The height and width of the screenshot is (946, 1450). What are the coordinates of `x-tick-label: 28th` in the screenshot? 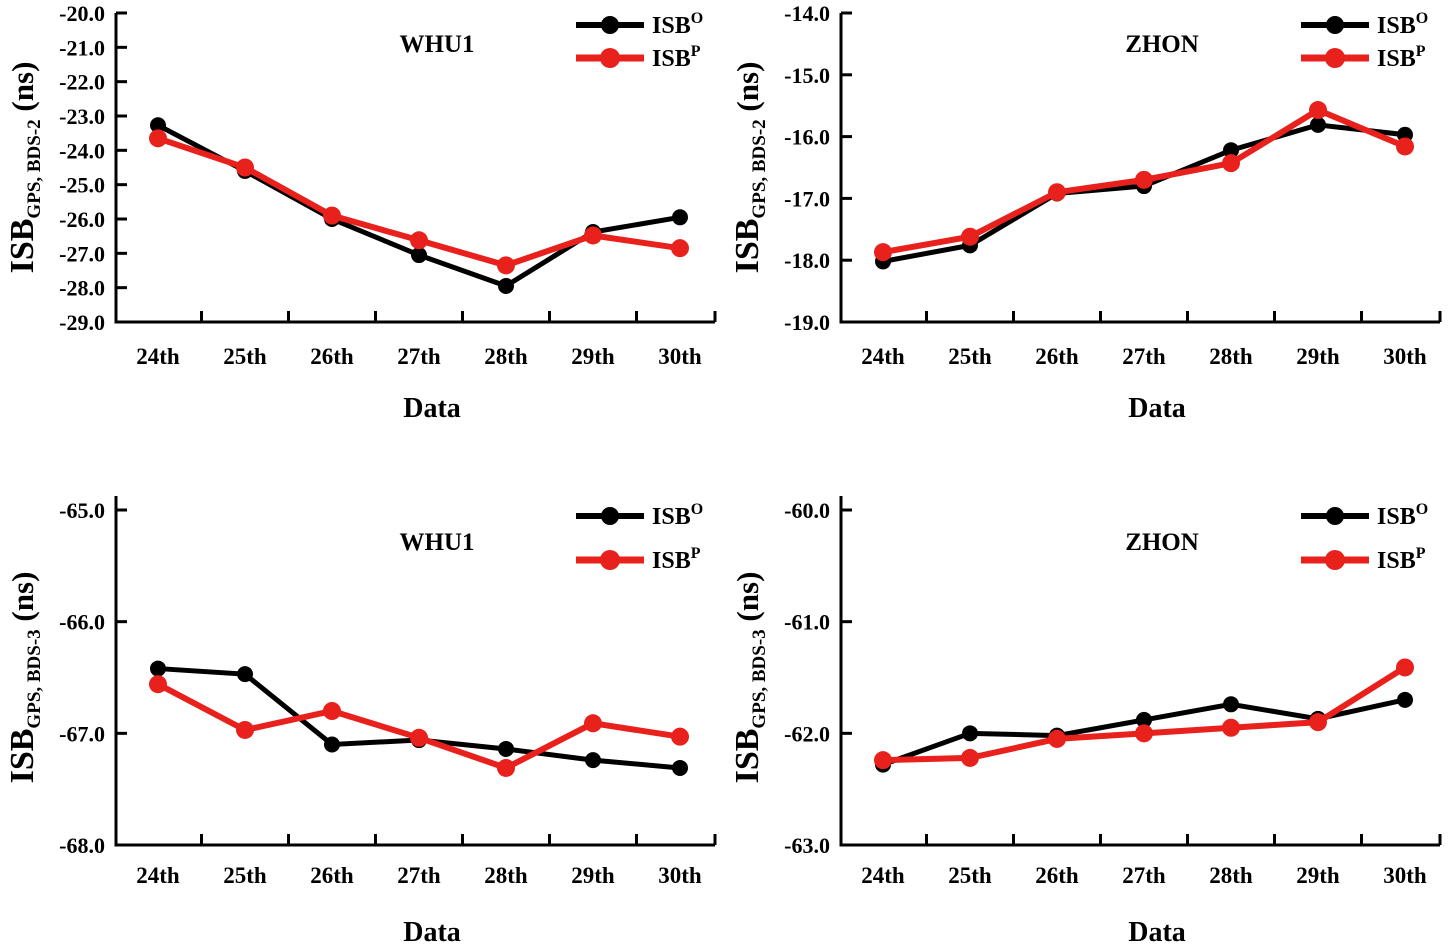 It's located at (1231, 875).